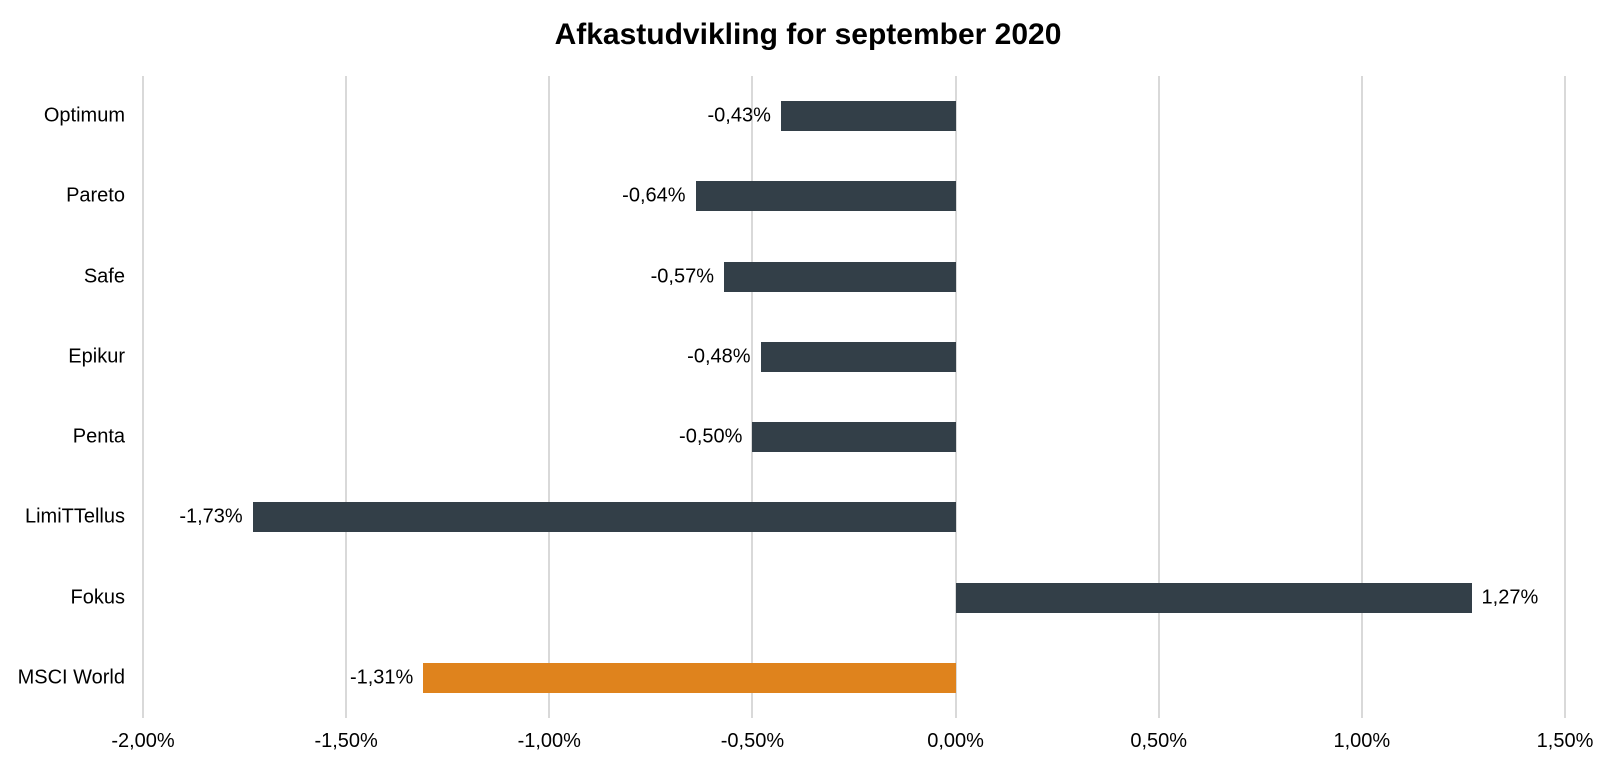 Image resolution: width=1618 pixels, height=768 pixels. I want to click on bar-value-label: -0,64%, so click(654, 195).